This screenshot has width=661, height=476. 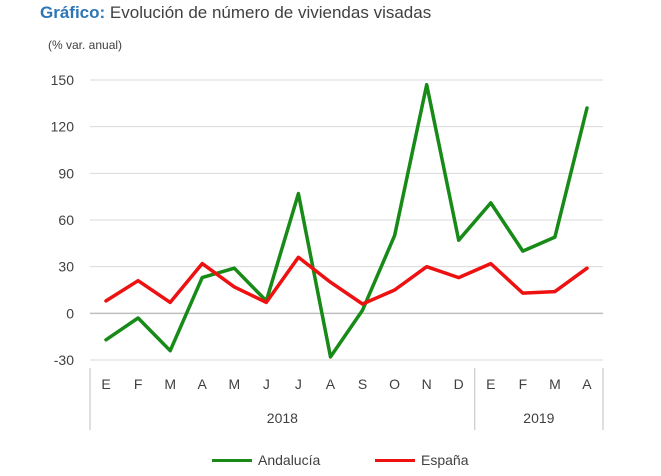 I want to click on x-group-label: 2019, so click(x=538, y=418).